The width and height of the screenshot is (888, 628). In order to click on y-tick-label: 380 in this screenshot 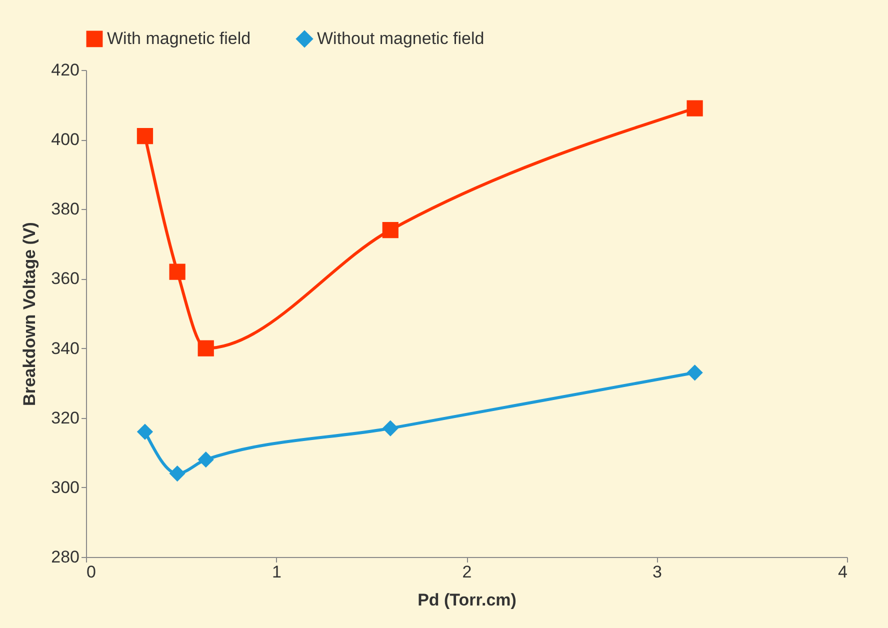, I will do `click(65, 209)`.